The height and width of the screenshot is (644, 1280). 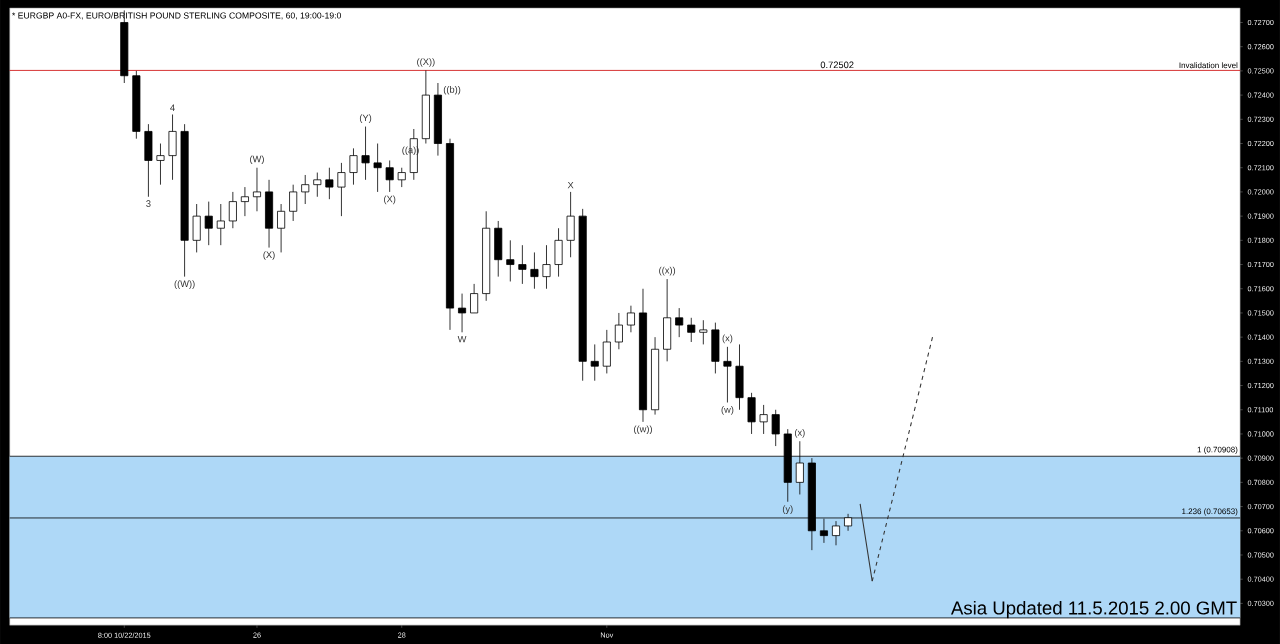 What do you see at coordinates (148, 203) in the screenshot?
I see `annotation: 3` at bounding box center [148, 203].